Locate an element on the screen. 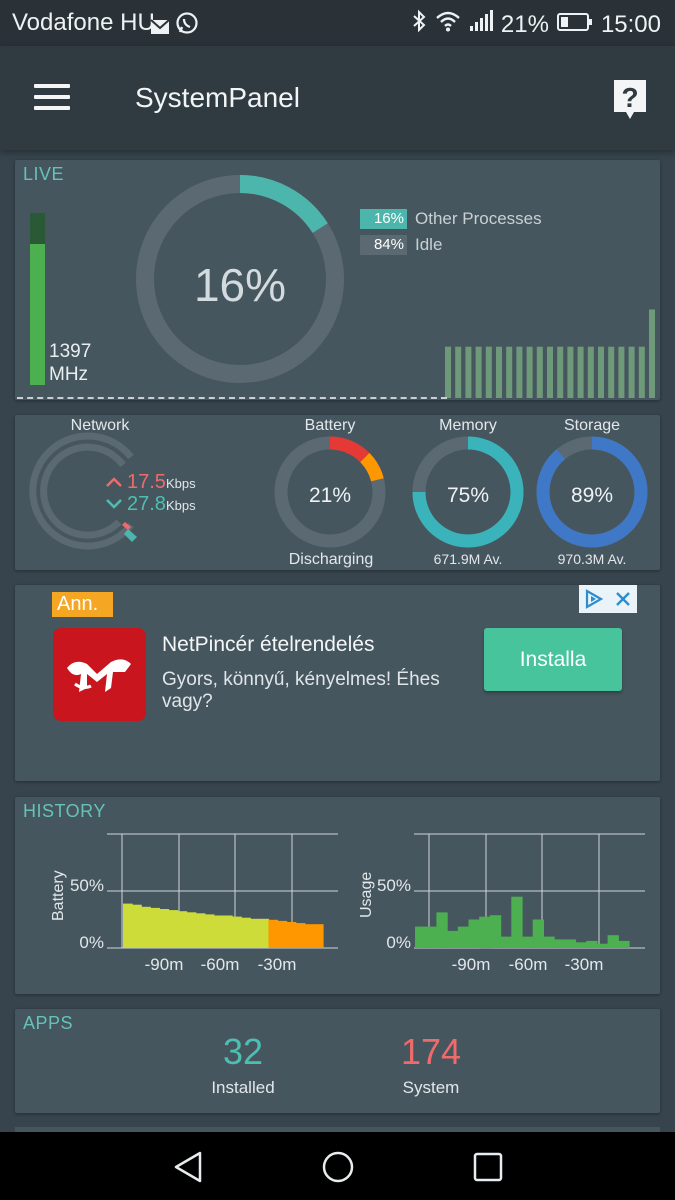  cpu-legend: 16% Other Processes 84% Idle is located at coordinates (451, 232).